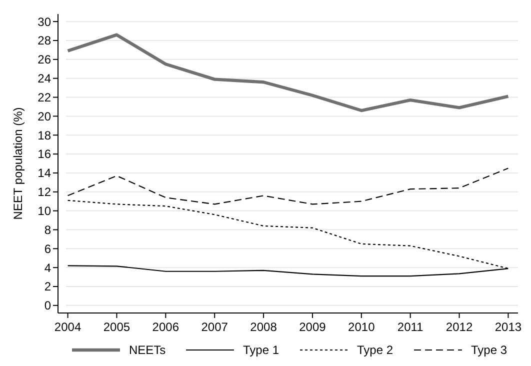  I want to click on y-tick-label: 12, so click(45, 192).